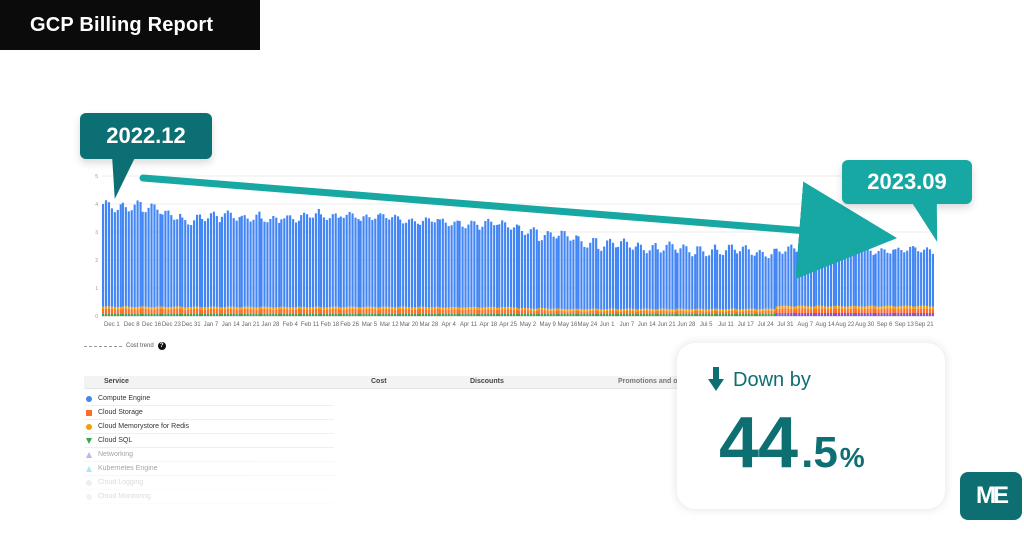 The width and height of the screenshot is (1024, 537). I want to click on table-row: Networking, so click(209, 455).